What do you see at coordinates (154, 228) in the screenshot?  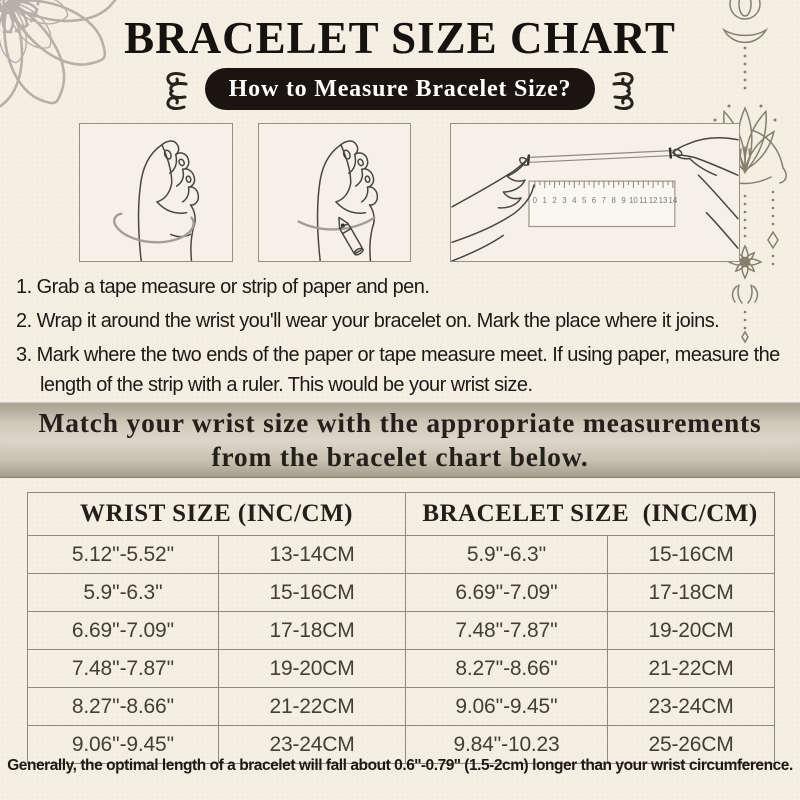 I see `tape-around-wrist` at bounding box center [154, 228].